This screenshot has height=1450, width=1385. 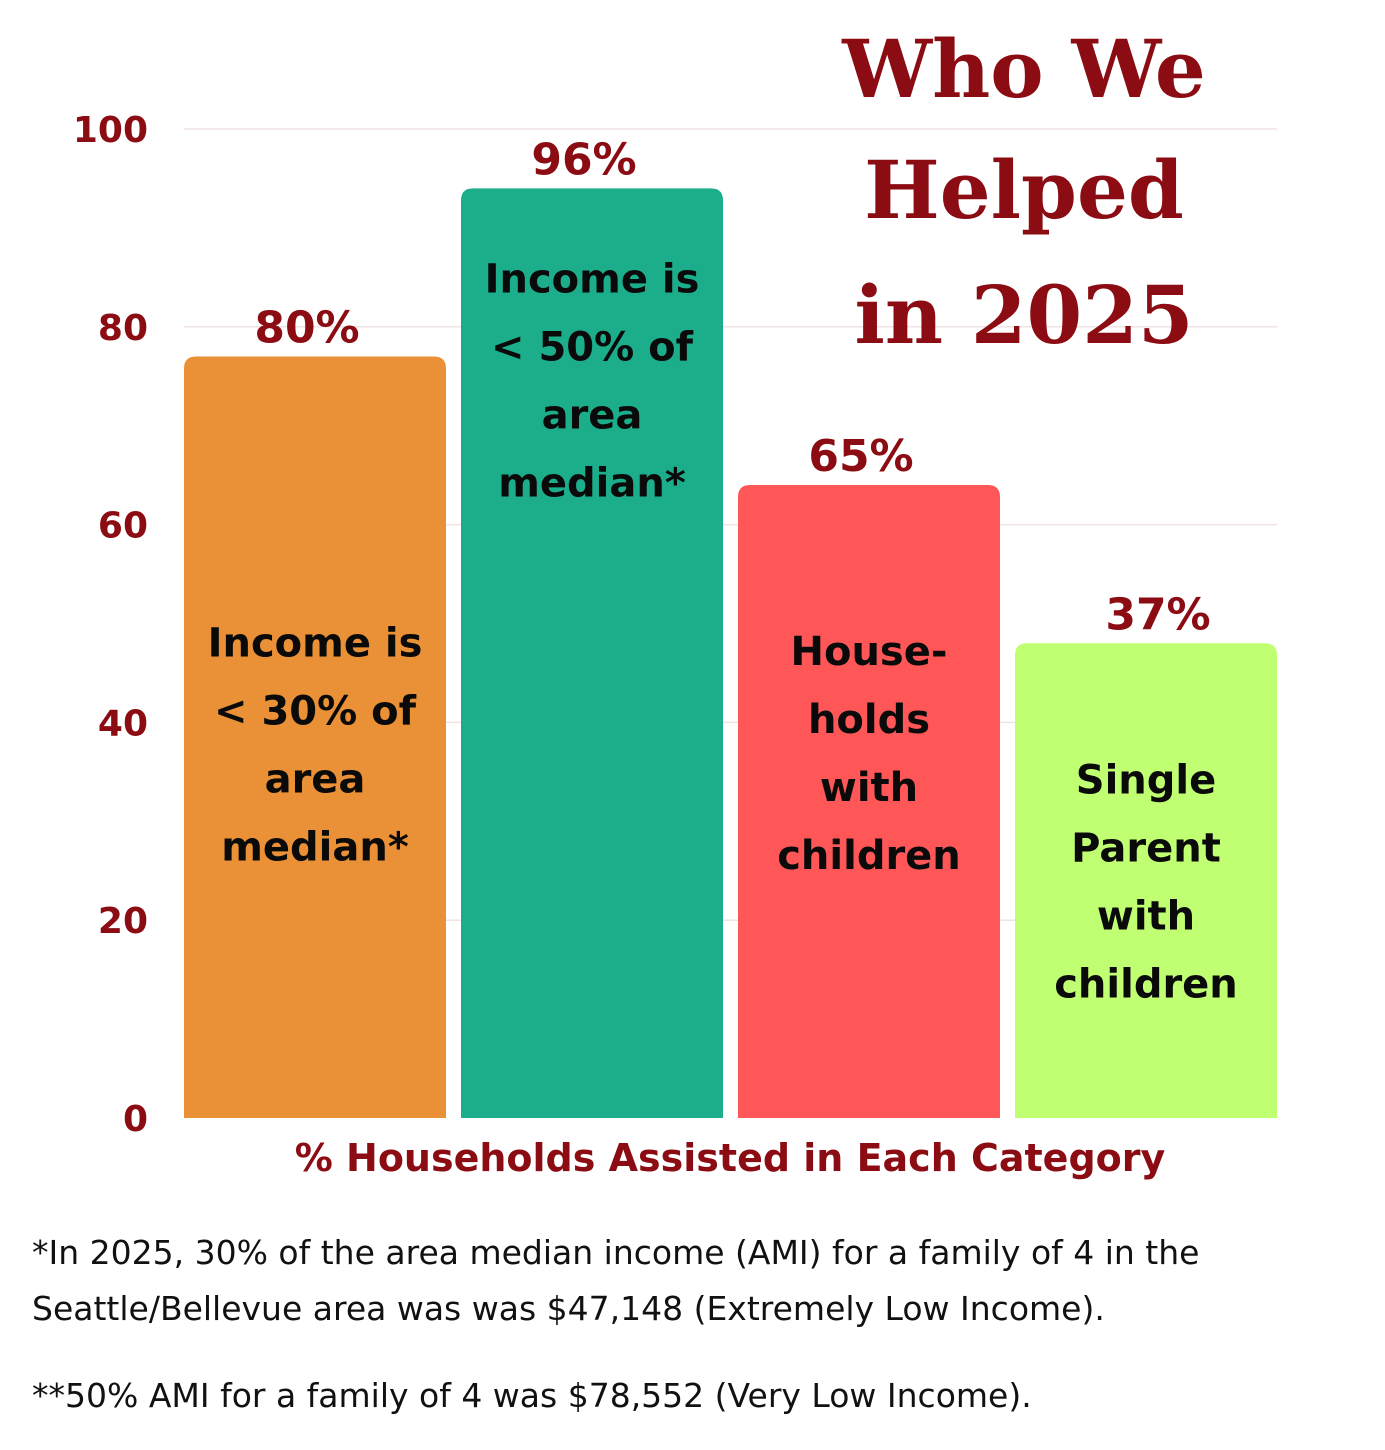 What do you see at coordinates (592, 347) in the screenshot?
I see `bar-2-category-line: < 50% of` at bounding box center [592, 347].